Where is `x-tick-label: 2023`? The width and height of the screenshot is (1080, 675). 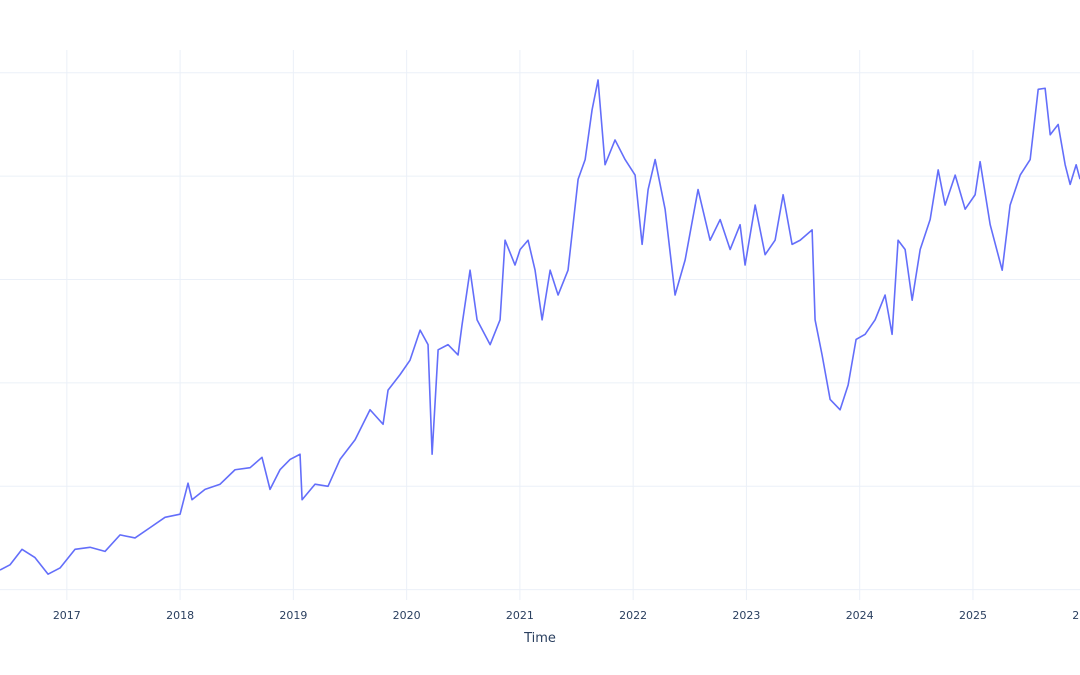 x-tick-label: 2023 is located at coordinates (746, 615).